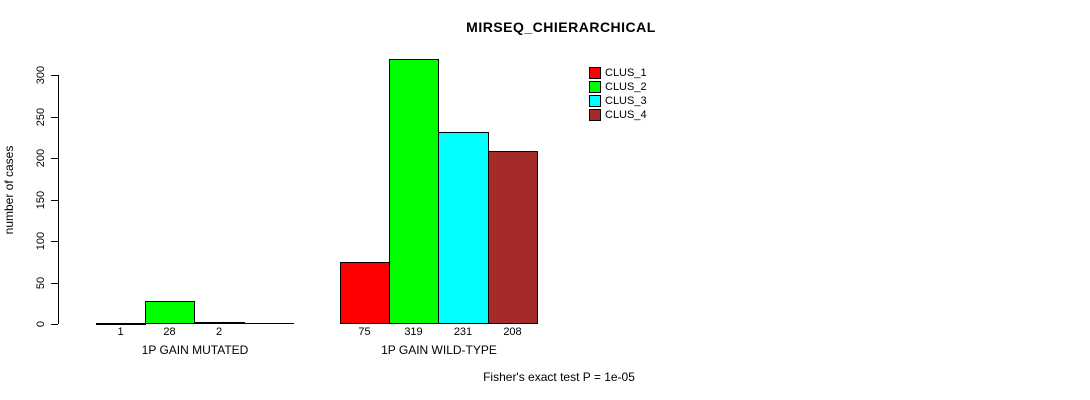 The width and height of the screenshot is (1090, 400). What do you see at coordinates (364, 332) in the screenshot?
I see `bar-value-label: 75` at bounding box center [364, 332].